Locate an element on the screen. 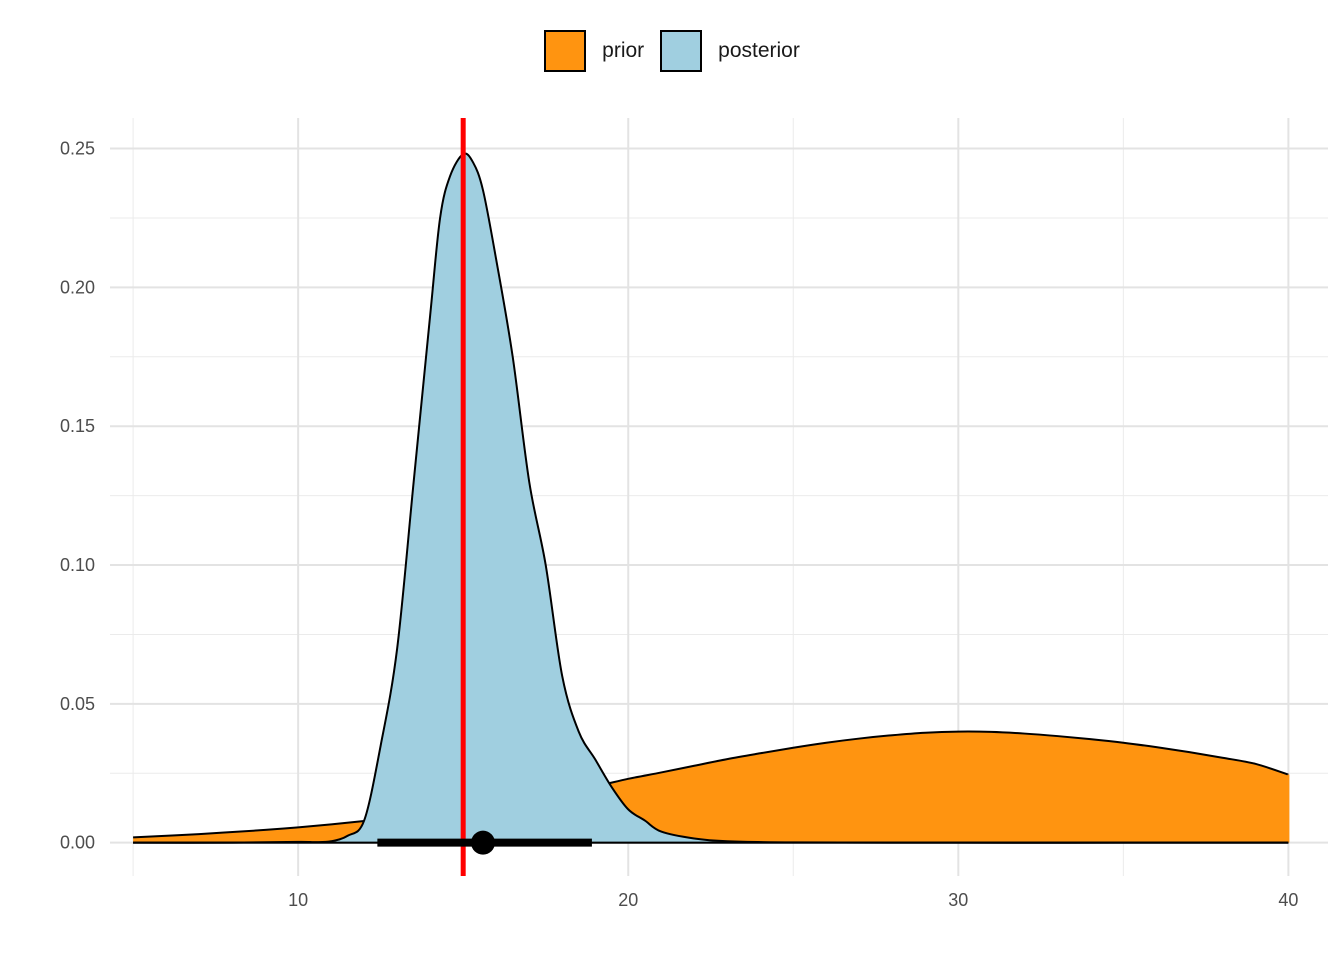 The width and height of the screenshot is (1344, 960). legend-swatch-prior is located at coordinates (565, 51).